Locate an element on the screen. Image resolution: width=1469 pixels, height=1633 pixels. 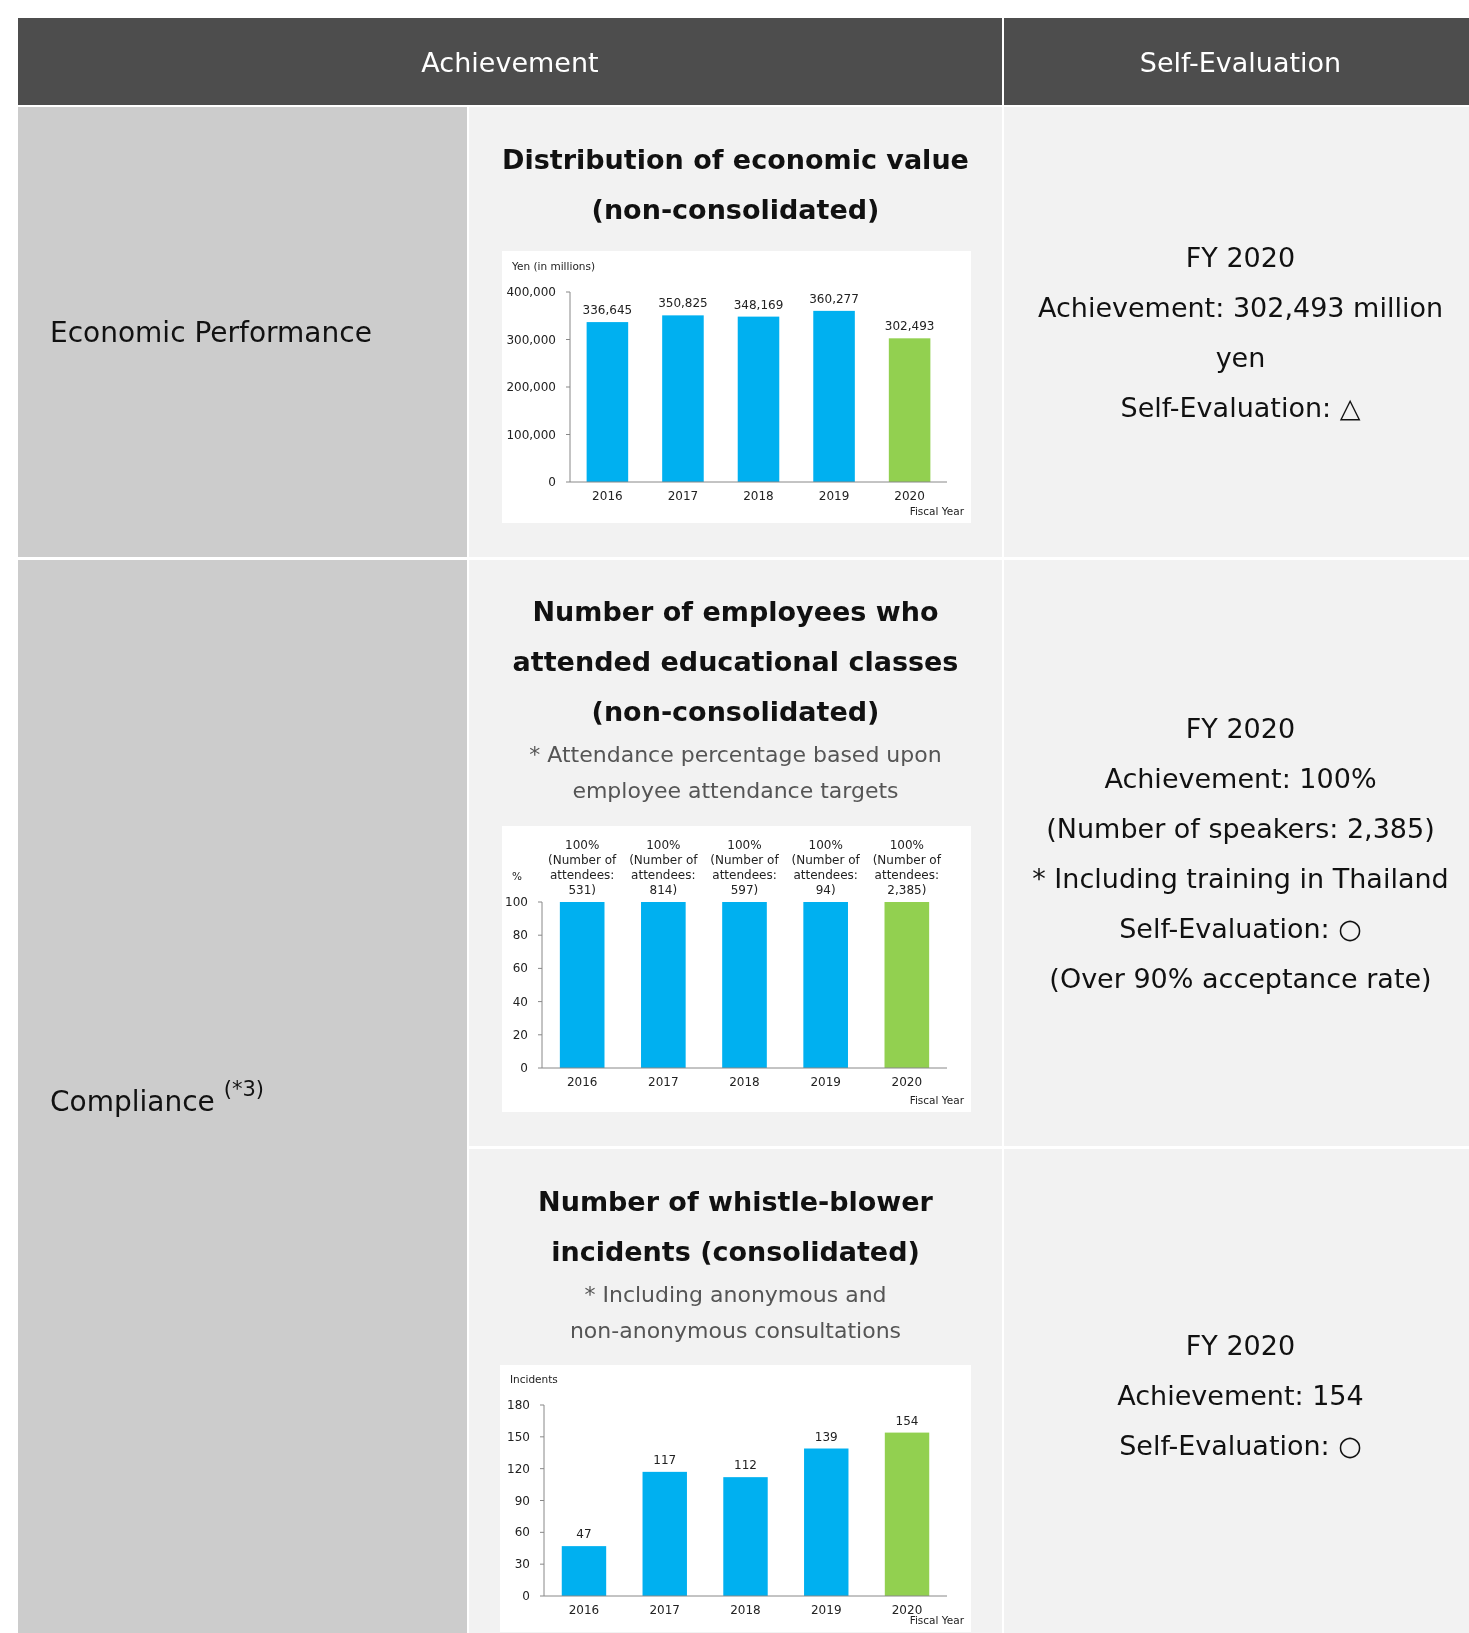
text: Self-Evaluation is located at coordinates (1240, 61).